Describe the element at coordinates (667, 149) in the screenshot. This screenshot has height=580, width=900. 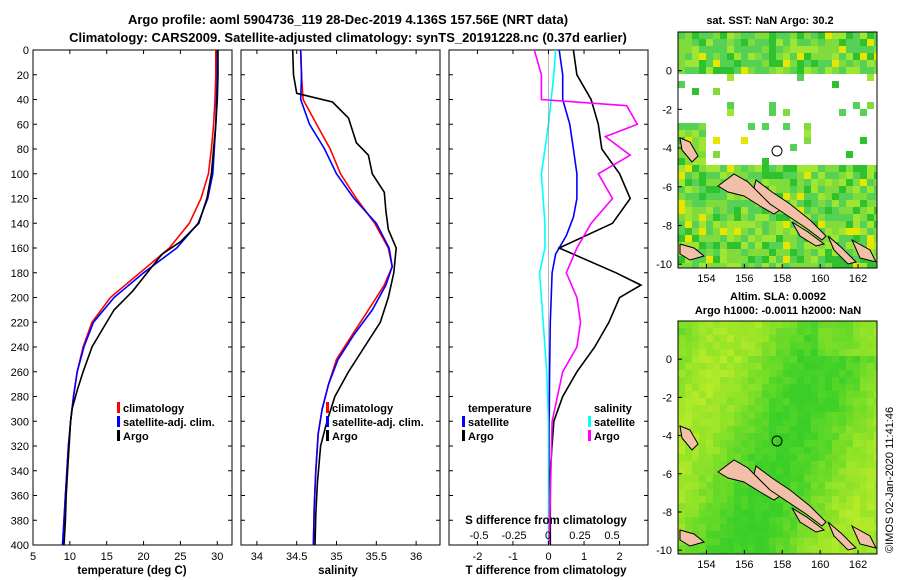
I see `map-y-tick-label: -4` at that location.